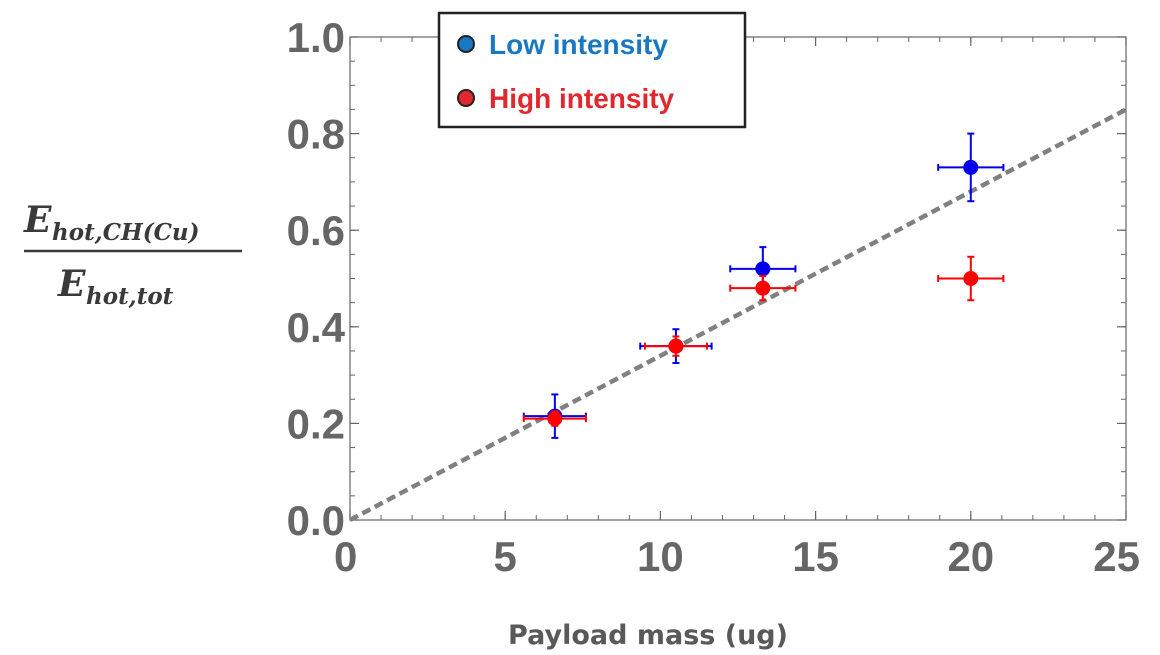 This screenshot has height=655, width=1160. What do you see at coordinates (316, 230) in the screenshot?
I see `y-tick-label: 0.6` at bounding box center [316, 230].